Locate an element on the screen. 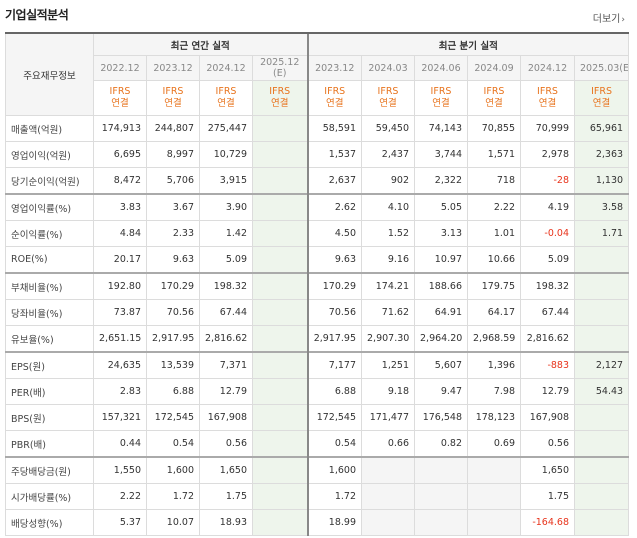 The image size is (637, 538). quarter-value-cell: 178,123 is located at coordinates (494, 417).